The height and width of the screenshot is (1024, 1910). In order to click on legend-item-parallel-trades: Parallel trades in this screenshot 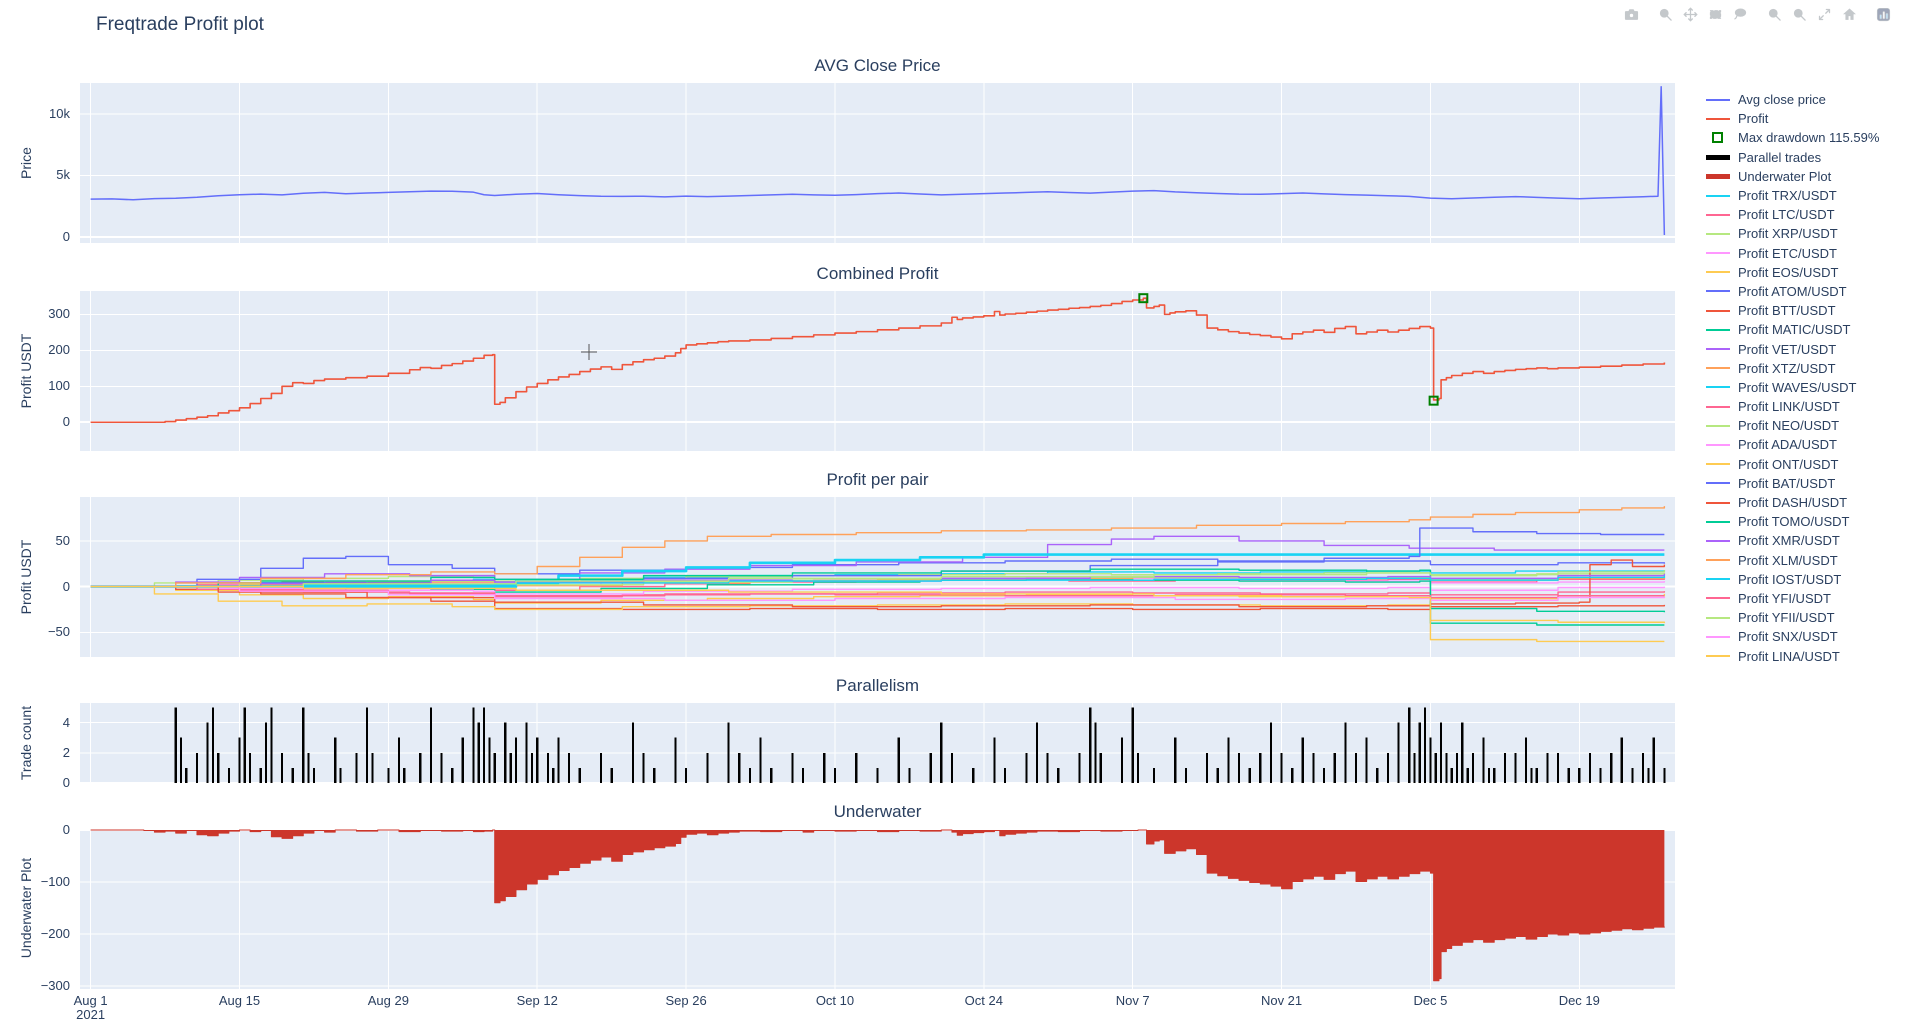, I will do `click(1792, 157)`.